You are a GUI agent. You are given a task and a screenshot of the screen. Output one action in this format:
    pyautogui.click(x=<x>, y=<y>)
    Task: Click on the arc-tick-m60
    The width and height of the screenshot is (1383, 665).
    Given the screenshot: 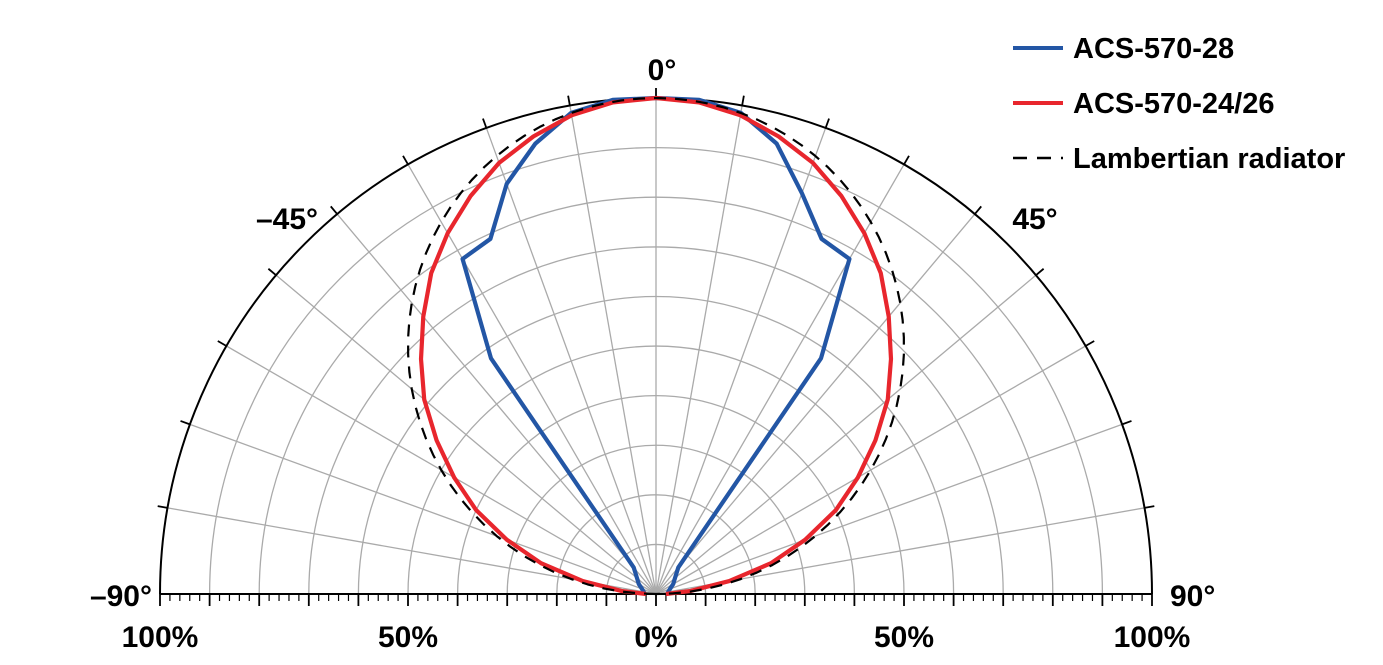 What is the action you would take?
    pyautogui.click(x=222, y=343)
    